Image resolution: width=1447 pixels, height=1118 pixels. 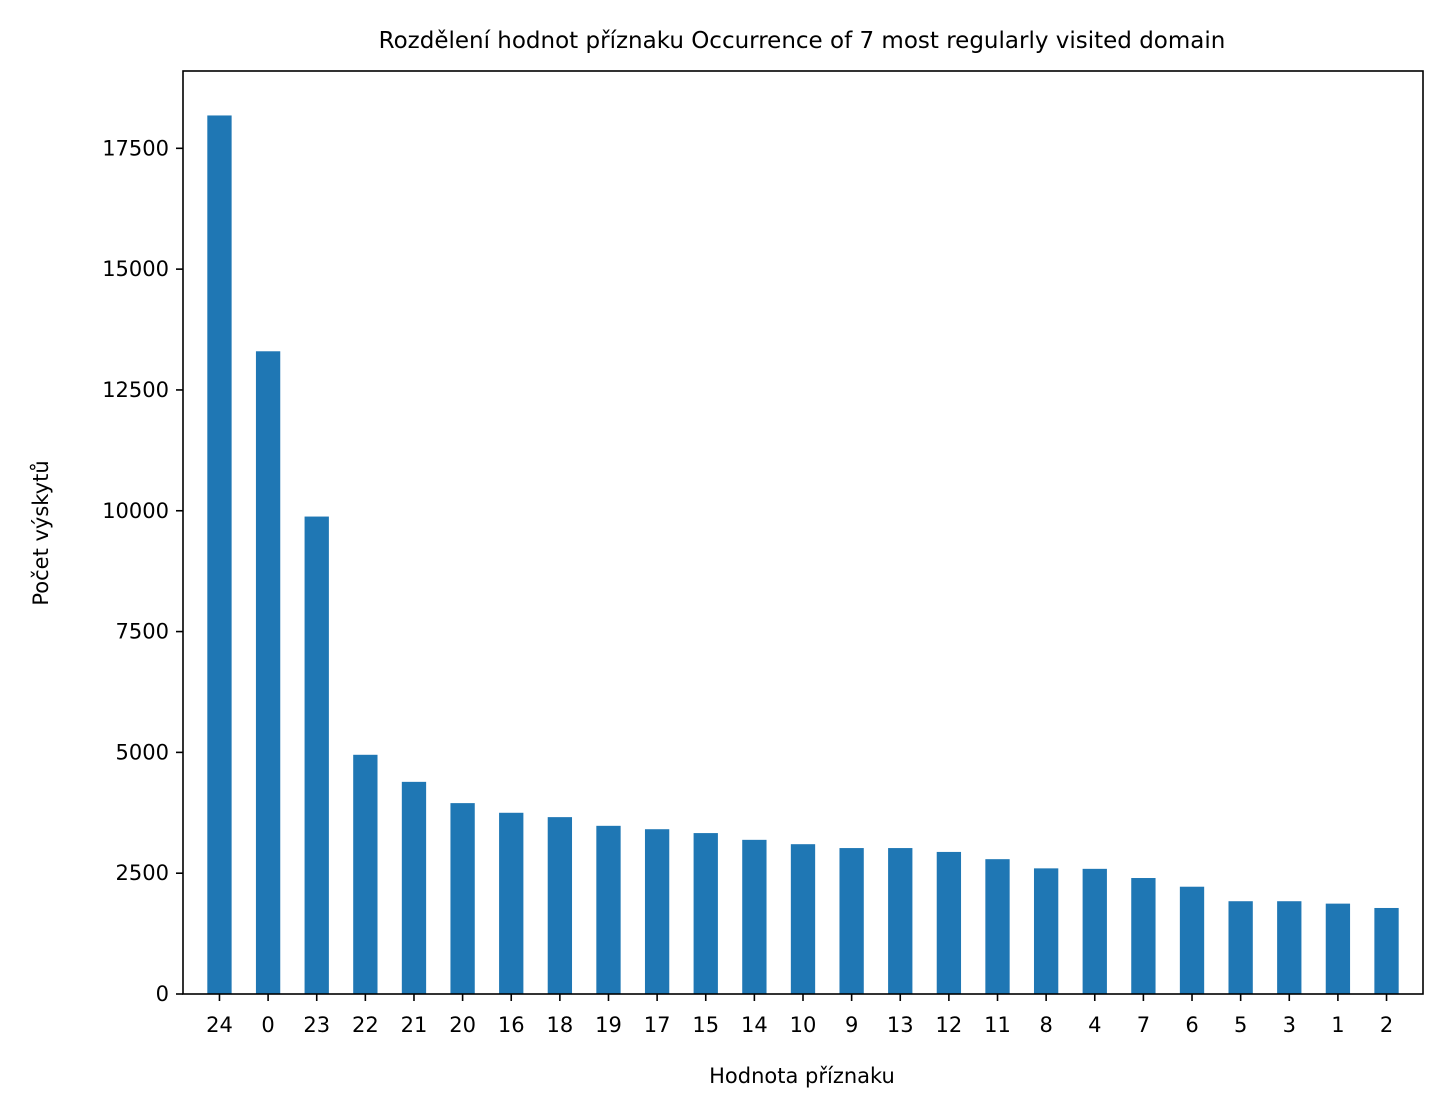 What do you see at coordinates (365, 1025) in the screenshot?
I see `x-tick-label: 22` at bounding box center [365, 1025].